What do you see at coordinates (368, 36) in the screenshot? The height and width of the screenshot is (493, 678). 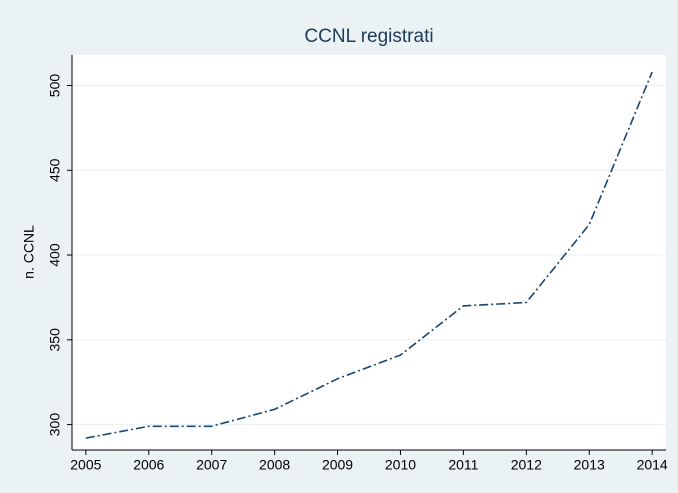 I see `chart-title: CCNL registrati` at bounding box center [368, 36].